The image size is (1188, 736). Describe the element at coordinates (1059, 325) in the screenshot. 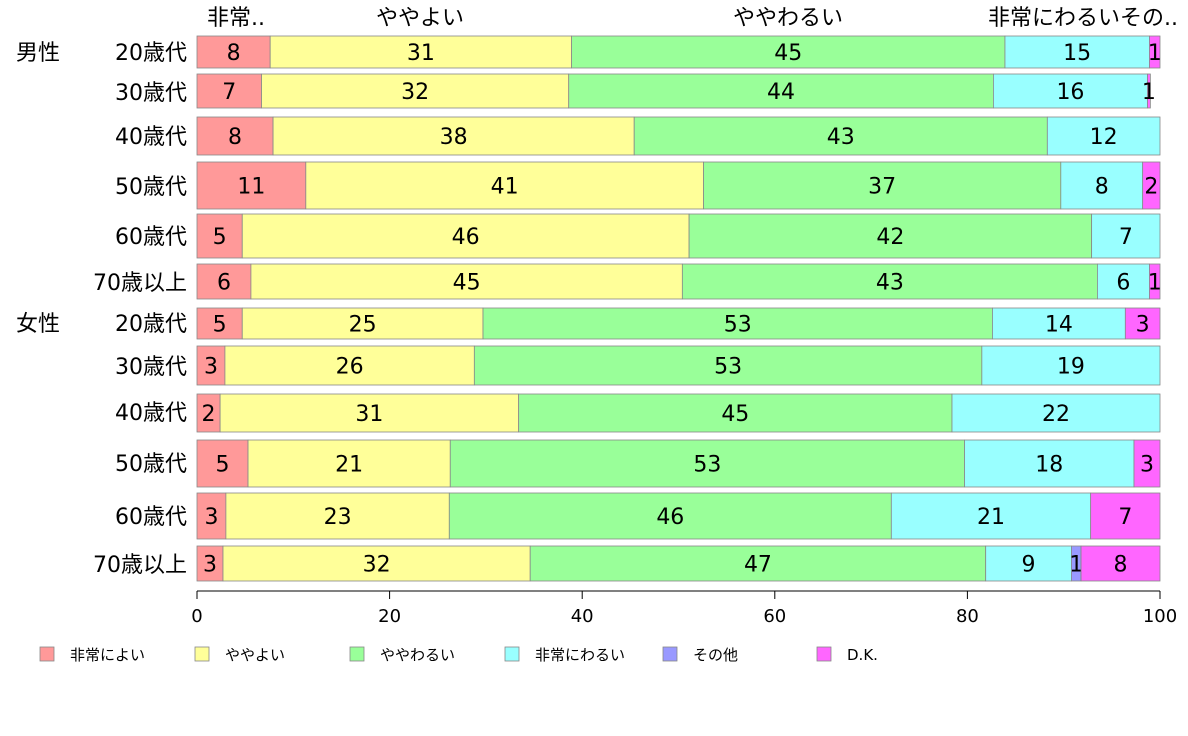

I see `data-label: 14` at that location.